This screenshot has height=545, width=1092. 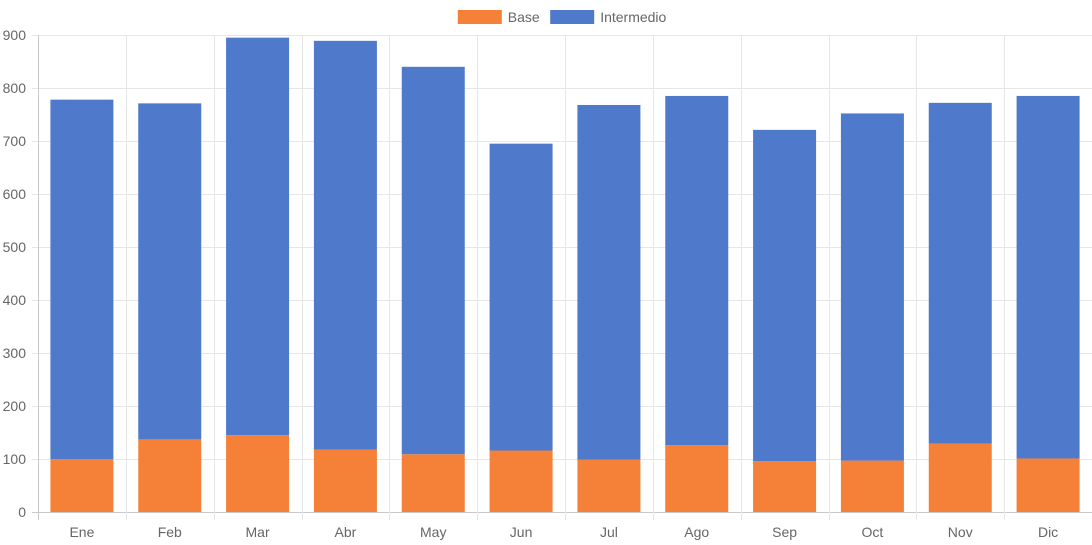 What do you see at coordinates (15, 353) in the screenshot?
I see `y-tick-label: 300` at bounding box center [15, 353].